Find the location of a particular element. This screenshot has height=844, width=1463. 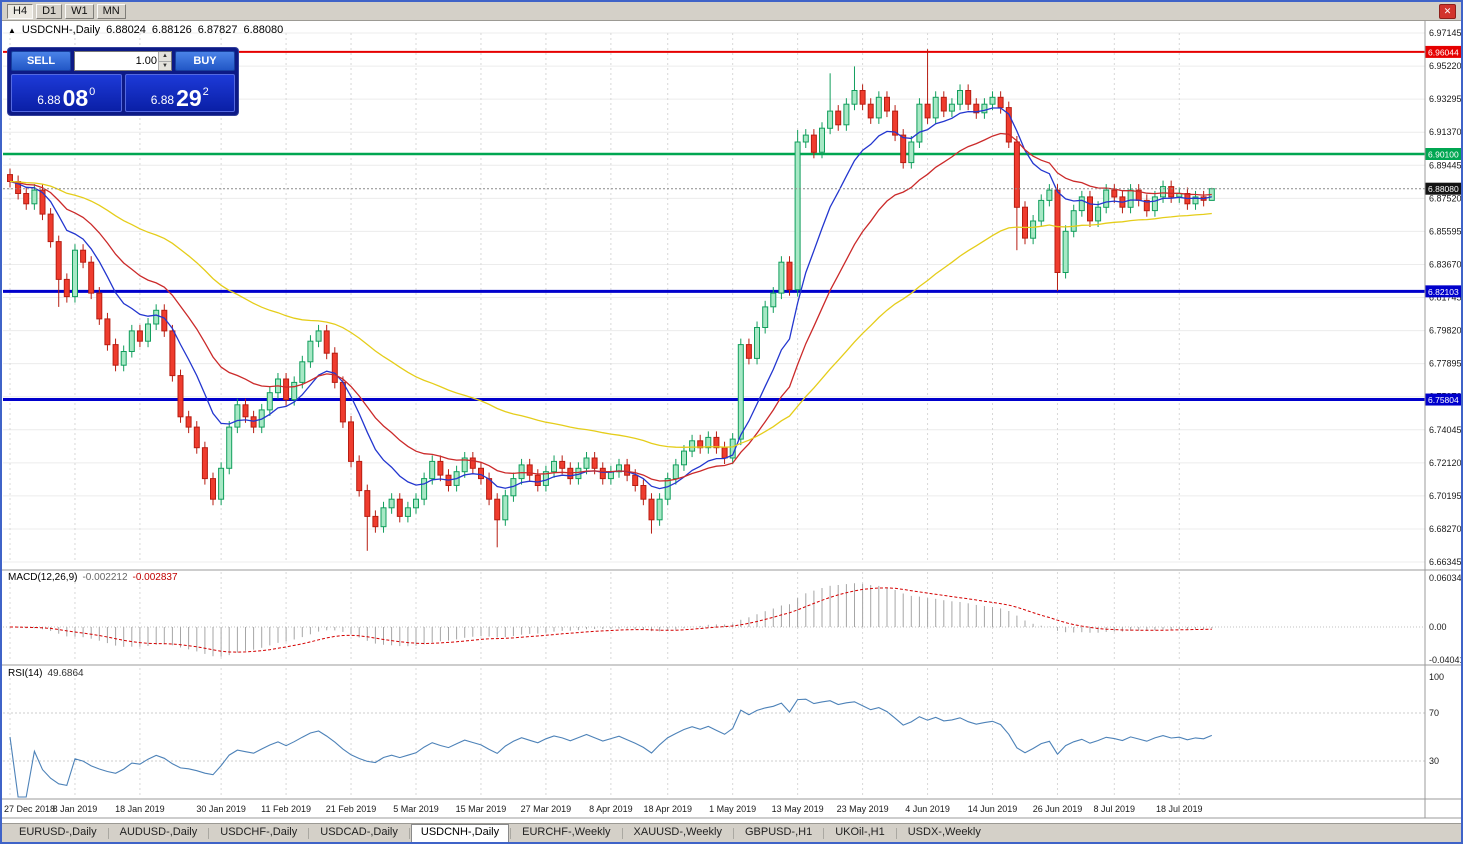

svg-text: 6.74045 is located at coordinates (1445, 430).